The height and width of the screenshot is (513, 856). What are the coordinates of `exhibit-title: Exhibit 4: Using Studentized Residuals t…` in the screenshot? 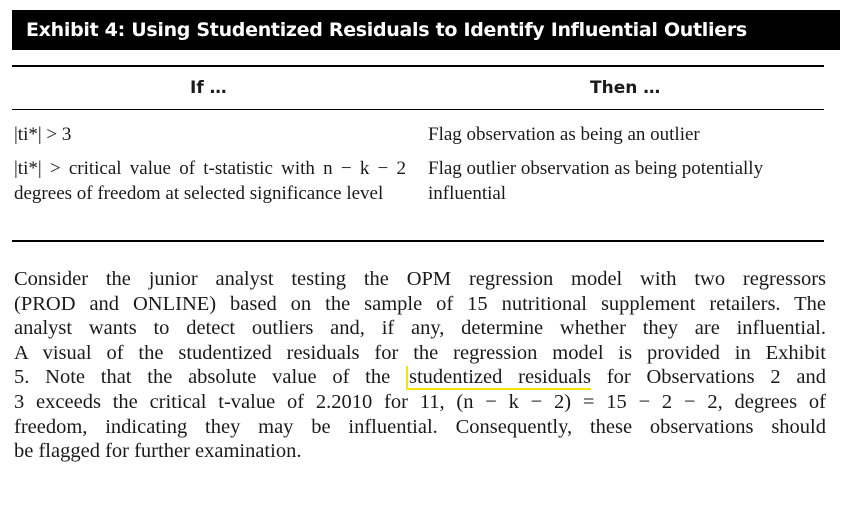 It's located at (426, 30).